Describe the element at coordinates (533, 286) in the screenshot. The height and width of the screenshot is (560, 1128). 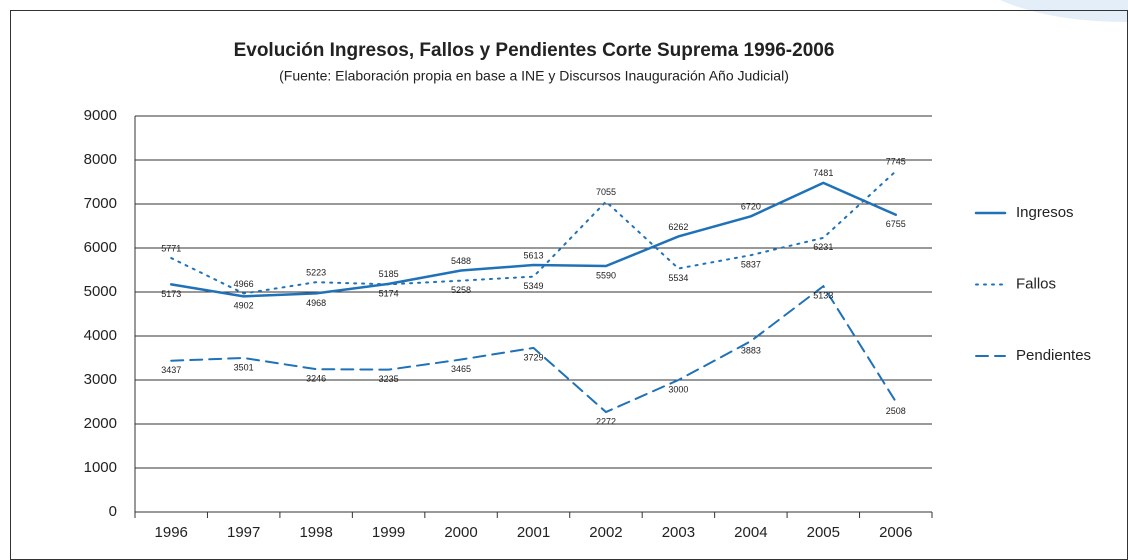
I see `data-label: 5349` at that location.